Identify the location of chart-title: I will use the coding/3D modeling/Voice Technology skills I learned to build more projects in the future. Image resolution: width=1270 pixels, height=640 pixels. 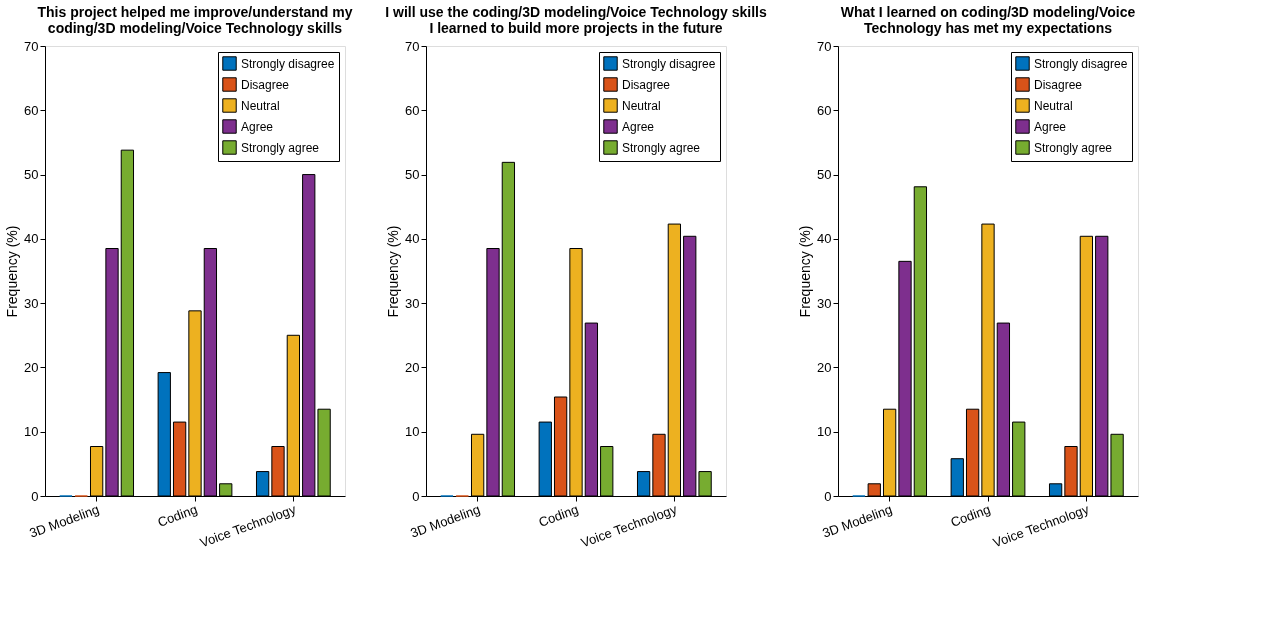
(576, 20).